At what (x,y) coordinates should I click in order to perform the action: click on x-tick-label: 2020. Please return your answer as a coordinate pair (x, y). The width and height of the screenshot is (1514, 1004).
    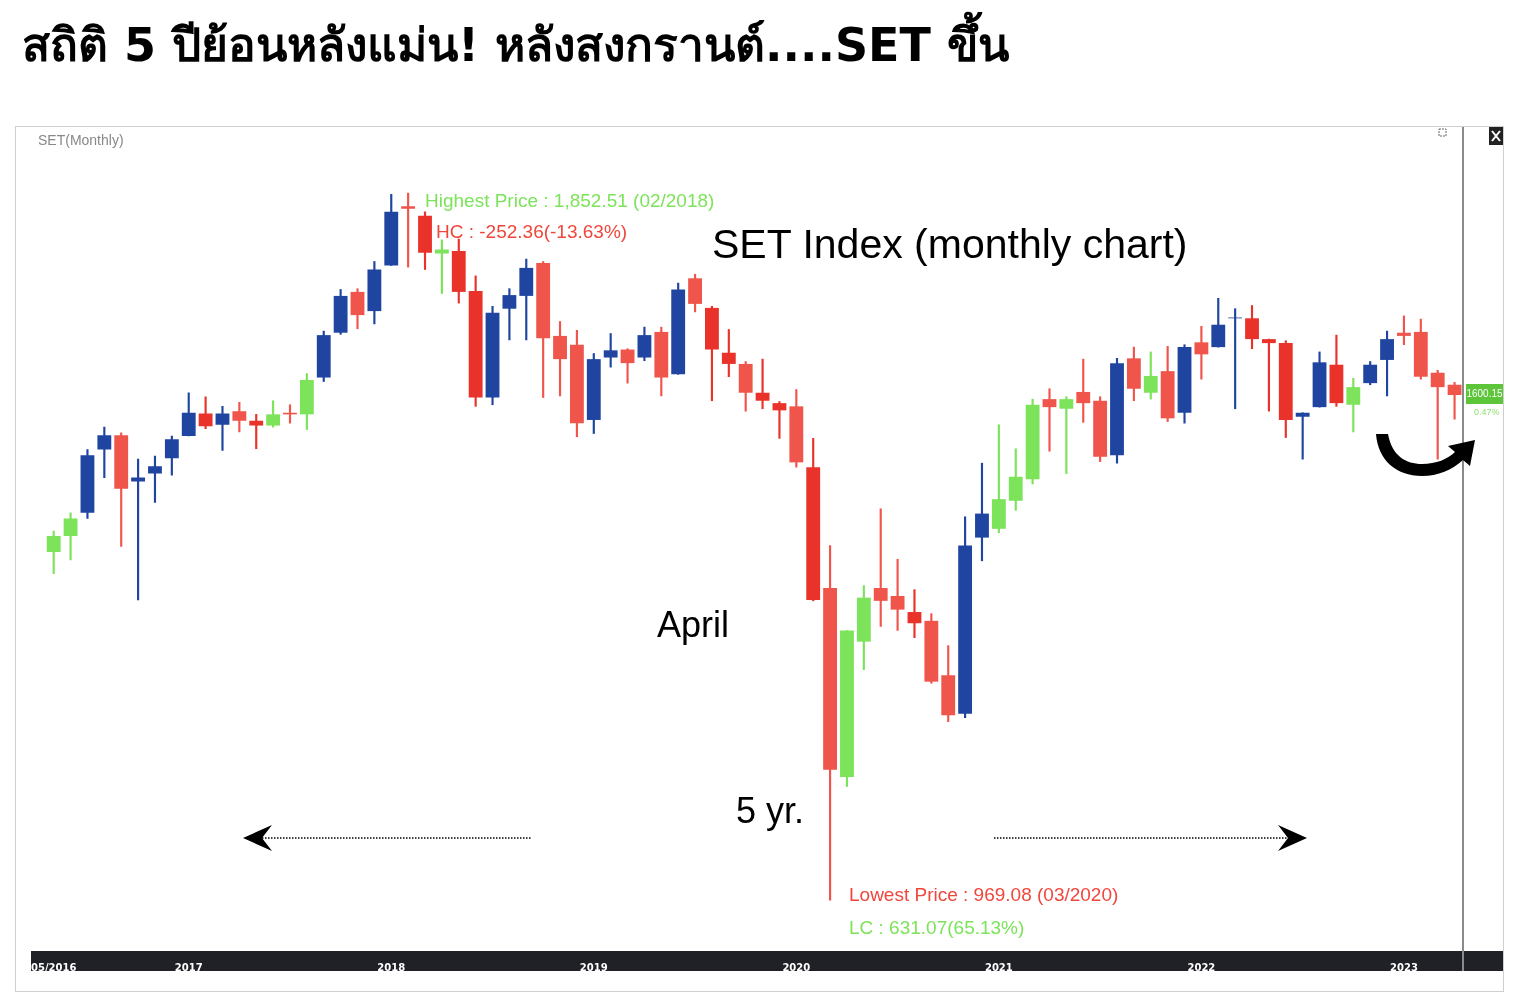
    Looking at the image, I should click on (796, 967).